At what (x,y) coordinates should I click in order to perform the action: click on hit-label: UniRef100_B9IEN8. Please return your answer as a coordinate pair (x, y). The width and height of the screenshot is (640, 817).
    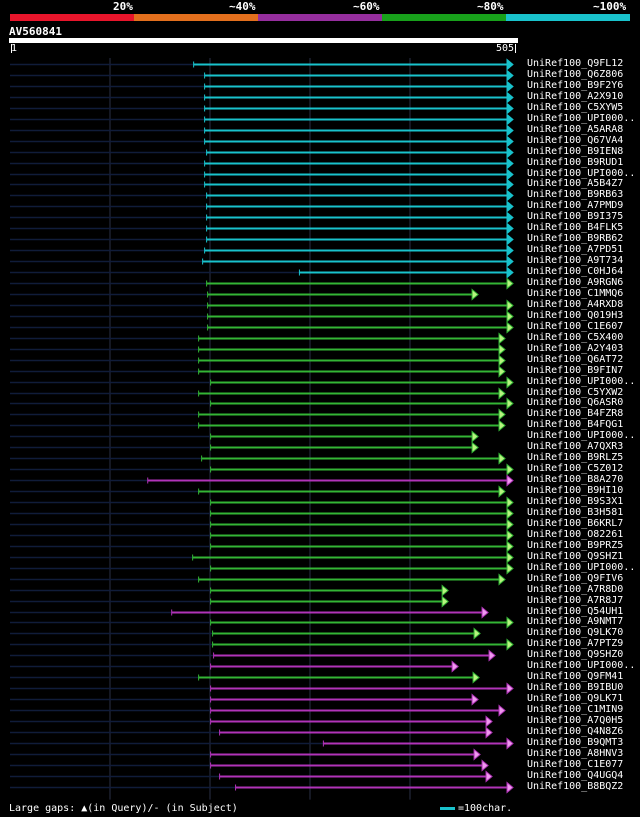
    Looking at the image, I should click on (575, 151).